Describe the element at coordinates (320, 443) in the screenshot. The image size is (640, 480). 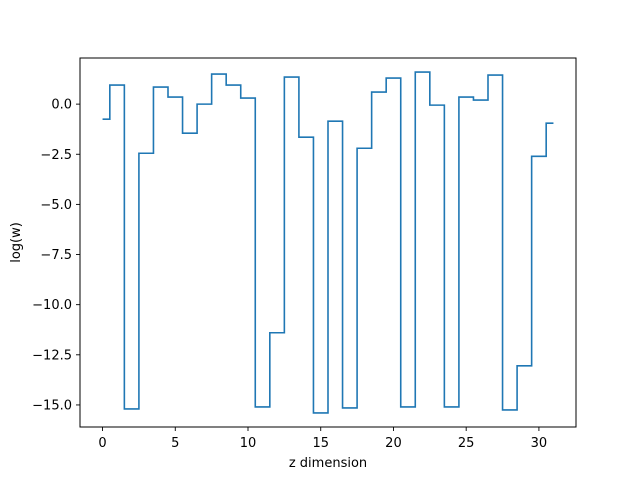
I see `x-tick-label: 15` at that location.